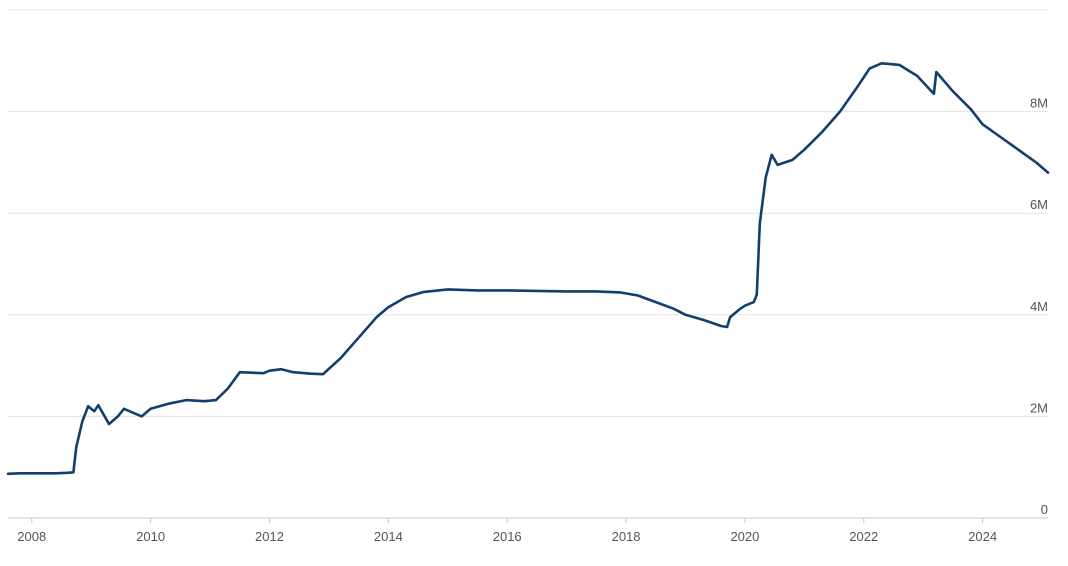  I want to click on y-tick-label: 6M, so click(1039, 204).